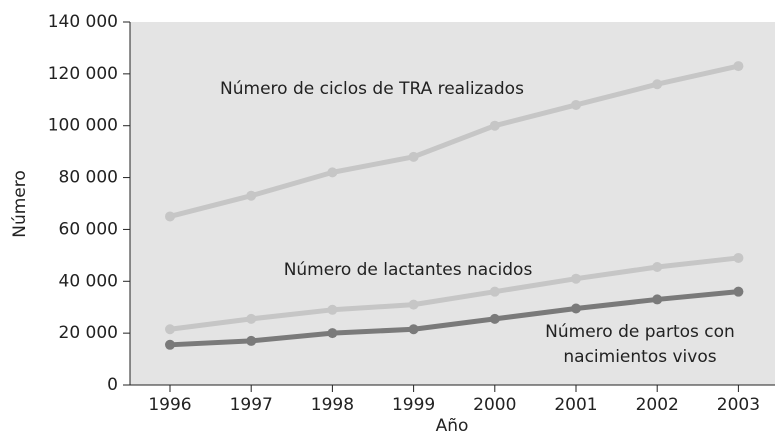 The image size is (775, 441). What do you see at coordinates (332, 405) in the screenshot?
I see `x-tick-label: 1998` at bounding box center [332, 405].